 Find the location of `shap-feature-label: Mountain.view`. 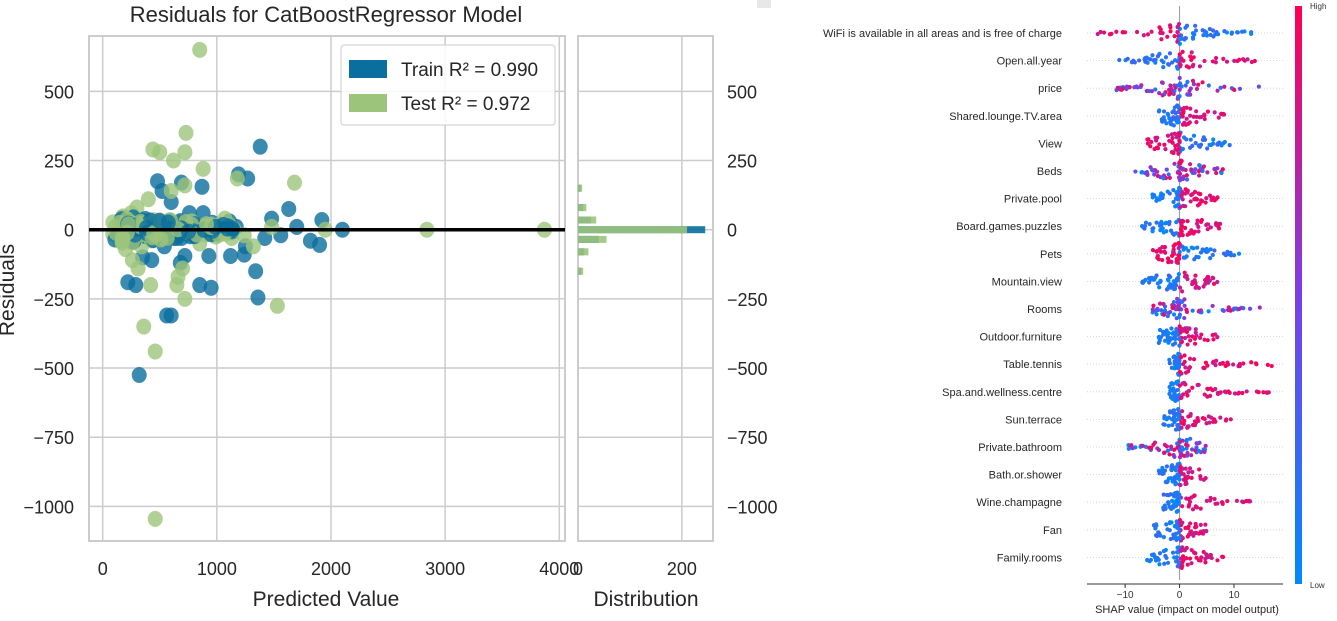

shap-feature-label: Mountain.view is located at coordinates (1027, 282).